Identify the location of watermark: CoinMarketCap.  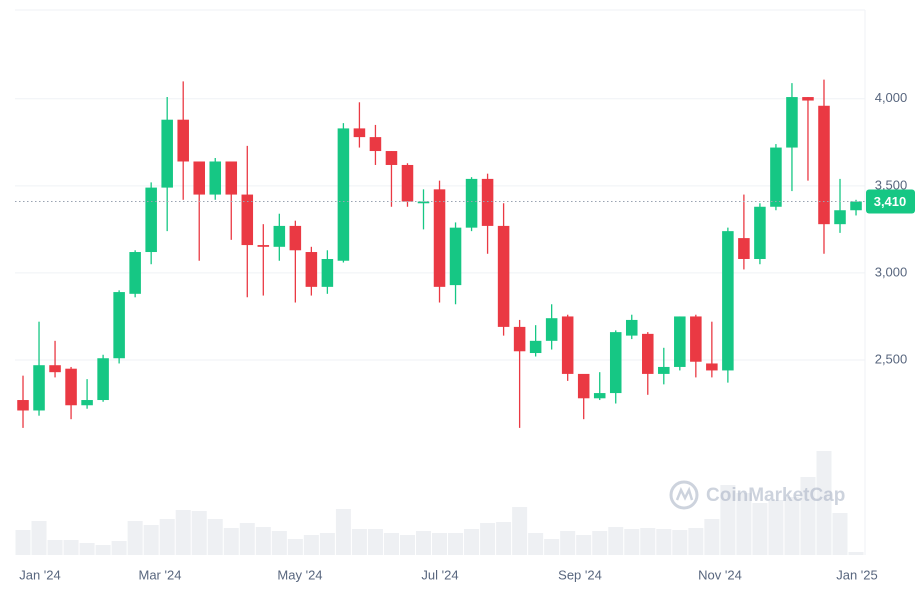
(757, 495).